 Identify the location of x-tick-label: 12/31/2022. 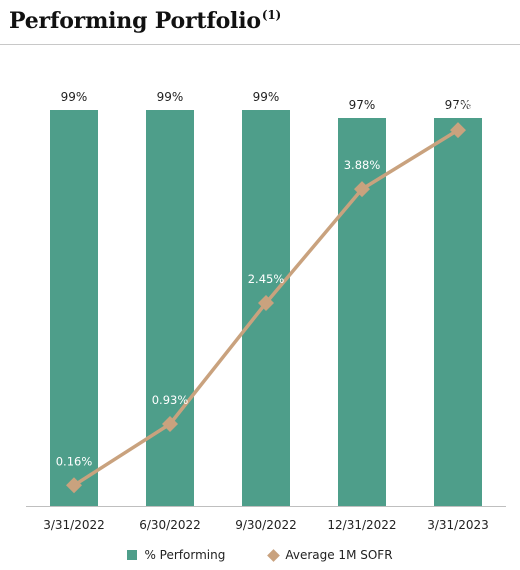
(361, 525).